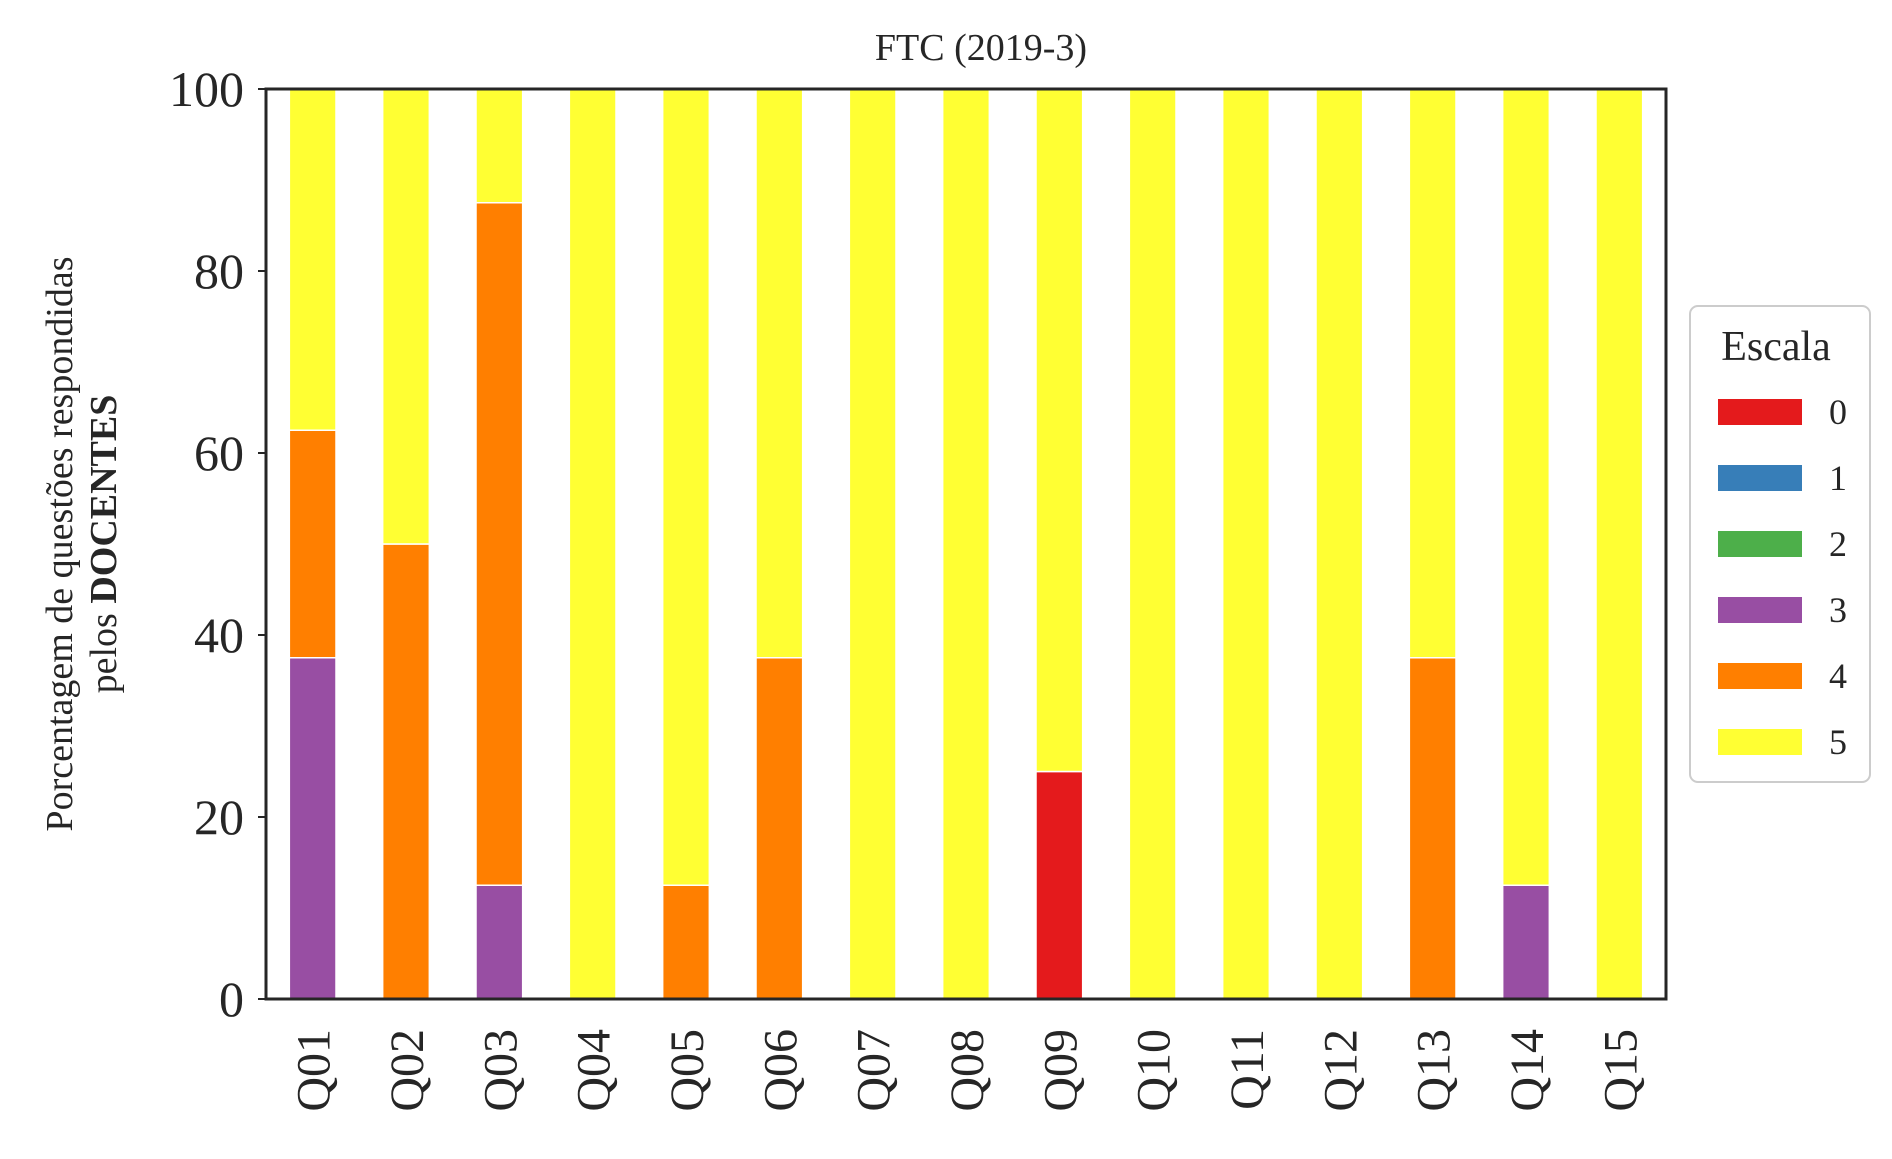 The height and width of the screenshot is (1159, 1892). Describe the element at coordinates (1247, 1069) in the screenshot. I see `x-tick-label: Q11` at that location.